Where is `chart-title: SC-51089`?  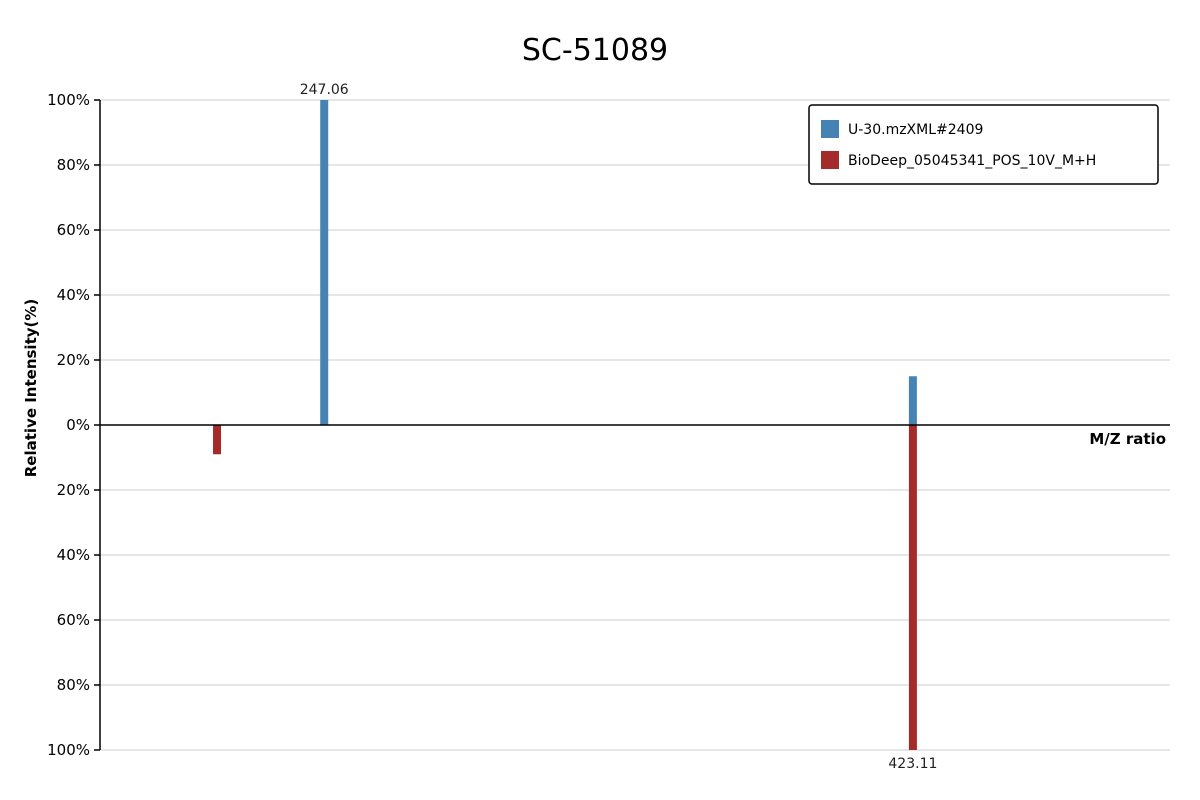
chart-title: SC-51089 is located at coordinates (595, 50).